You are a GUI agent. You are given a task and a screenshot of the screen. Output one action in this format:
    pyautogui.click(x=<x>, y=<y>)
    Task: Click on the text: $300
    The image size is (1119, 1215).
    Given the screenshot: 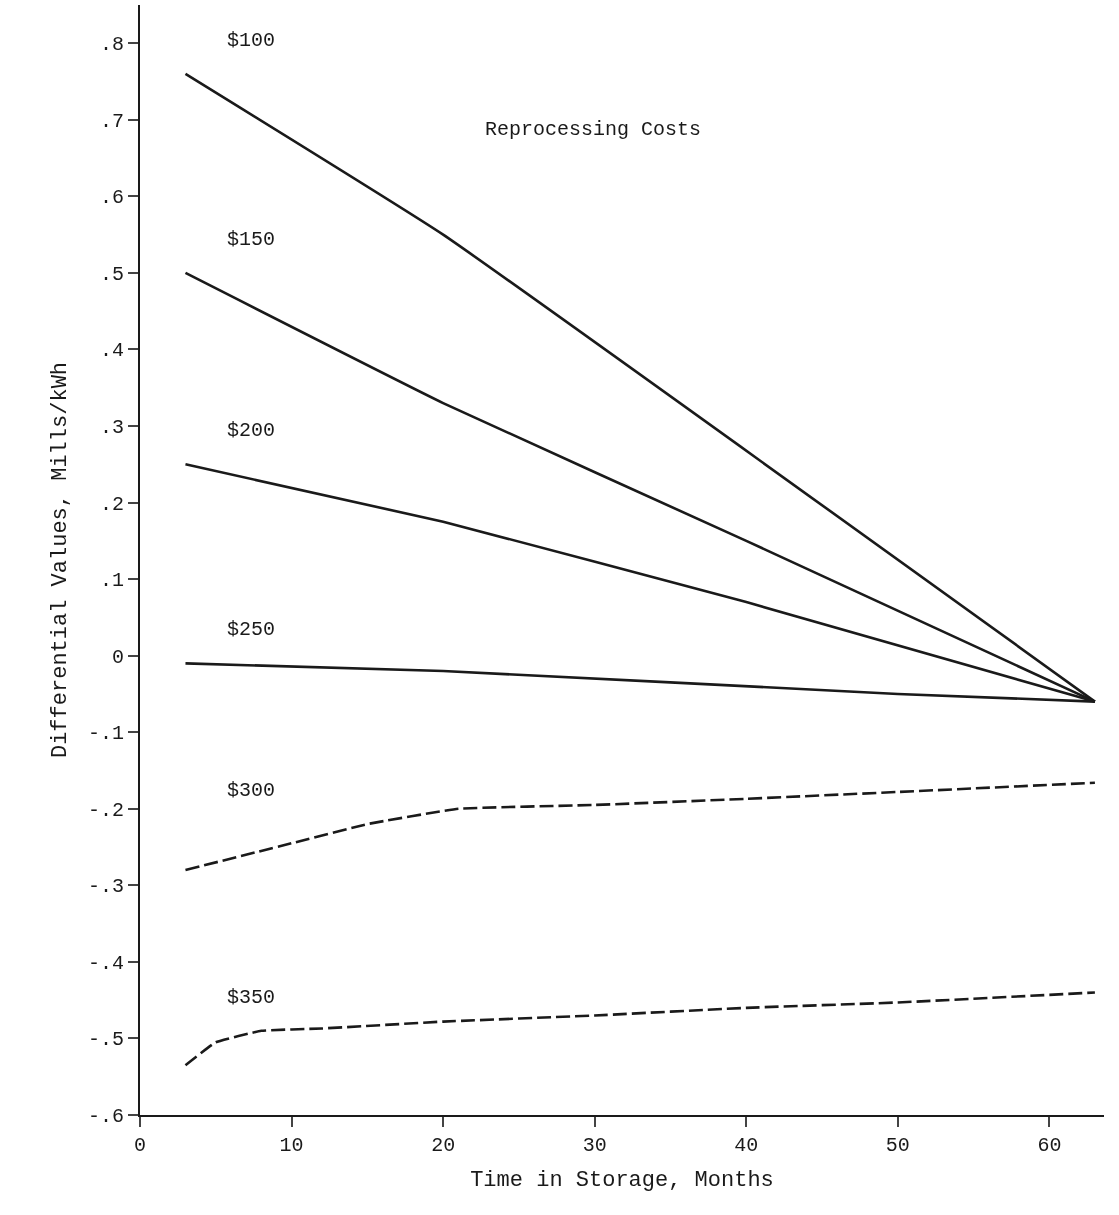 What is the action you would take?
    pyautogui.click(x=251, y=790)
    